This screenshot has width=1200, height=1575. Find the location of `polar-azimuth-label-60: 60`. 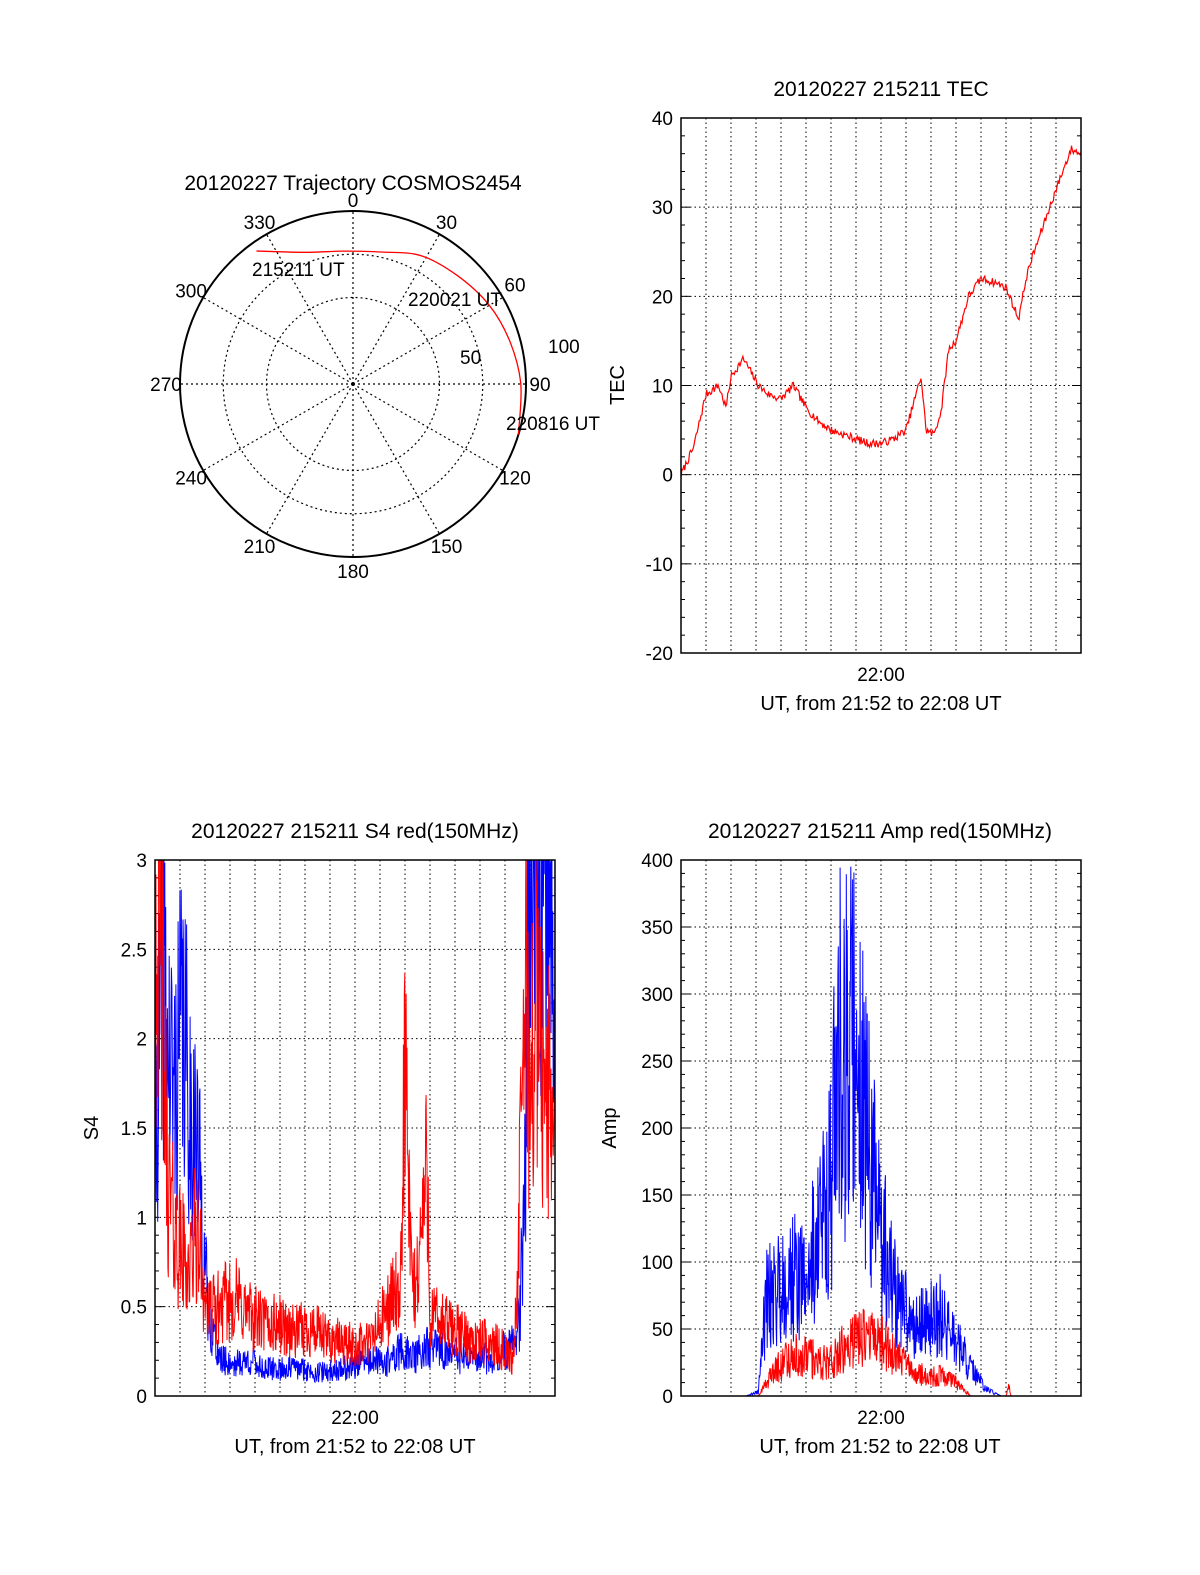

polar-azimuth-label-60: 60 is located at coordinates (514, 286).